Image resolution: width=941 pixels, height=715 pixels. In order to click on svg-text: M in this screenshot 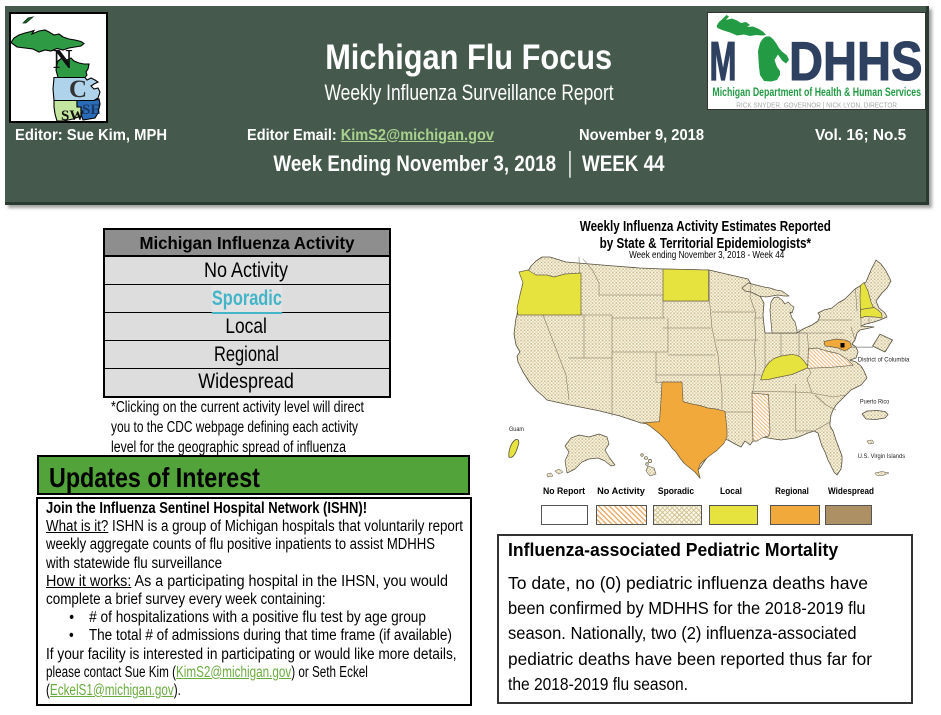, I will do `click(723, 61)`.